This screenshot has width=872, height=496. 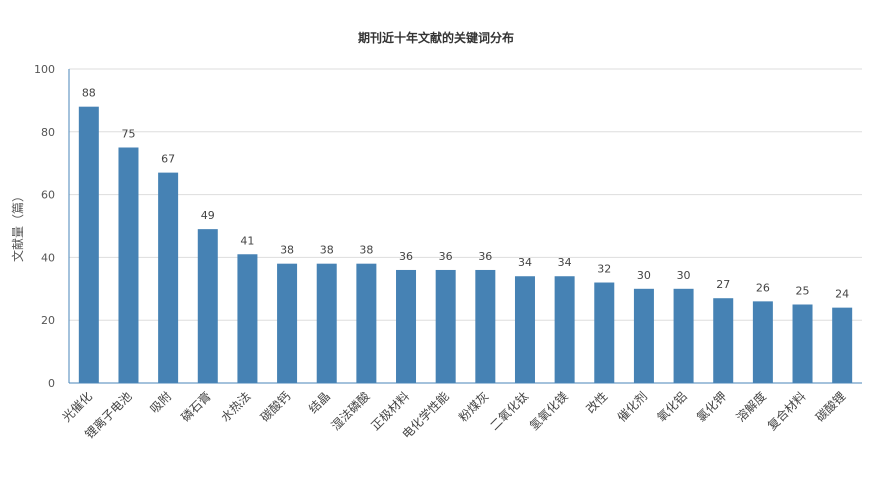 What do you see at coordinates (723, 284) in the screenshot?
I see `data-label: 27` at bounding box center [723, 284].